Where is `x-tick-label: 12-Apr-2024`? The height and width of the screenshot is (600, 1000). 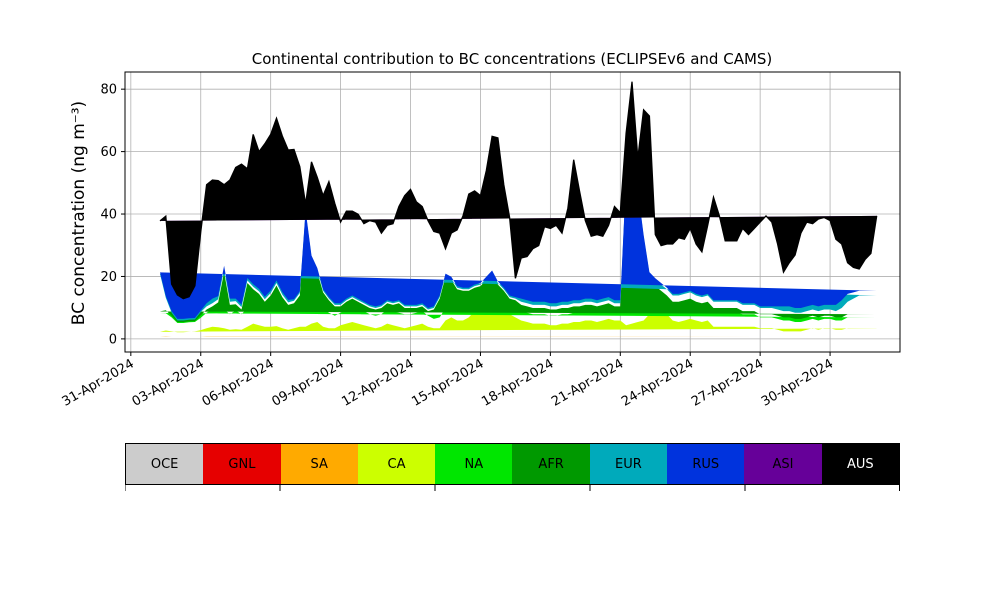
x-tick-label: 12-Apr-2024 is located at coordinates (377, 382).